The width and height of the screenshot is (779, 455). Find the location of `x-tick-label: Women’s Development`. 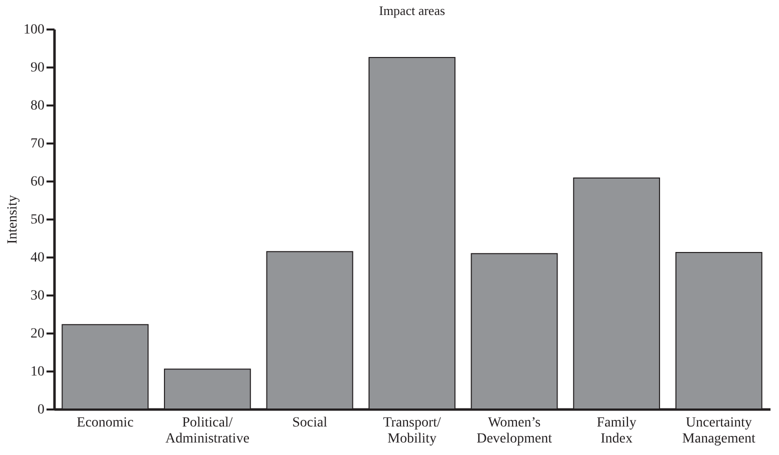

x-tick-label: Women’s Development is located at coordinates (514, 431).